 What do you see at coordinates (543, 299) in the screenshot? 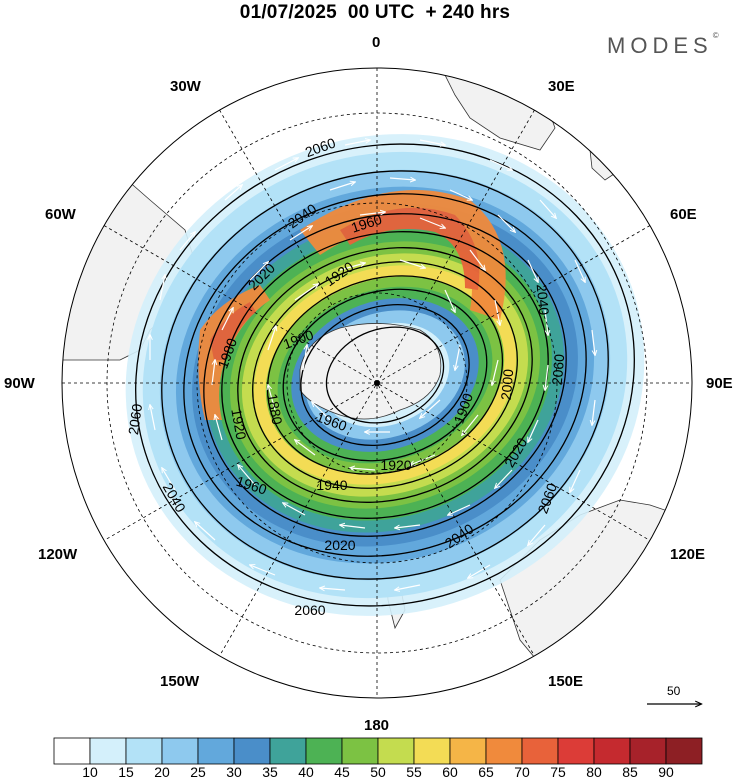
I see `contour-label-2040-right: 2040` at bounding box center [543, 299].